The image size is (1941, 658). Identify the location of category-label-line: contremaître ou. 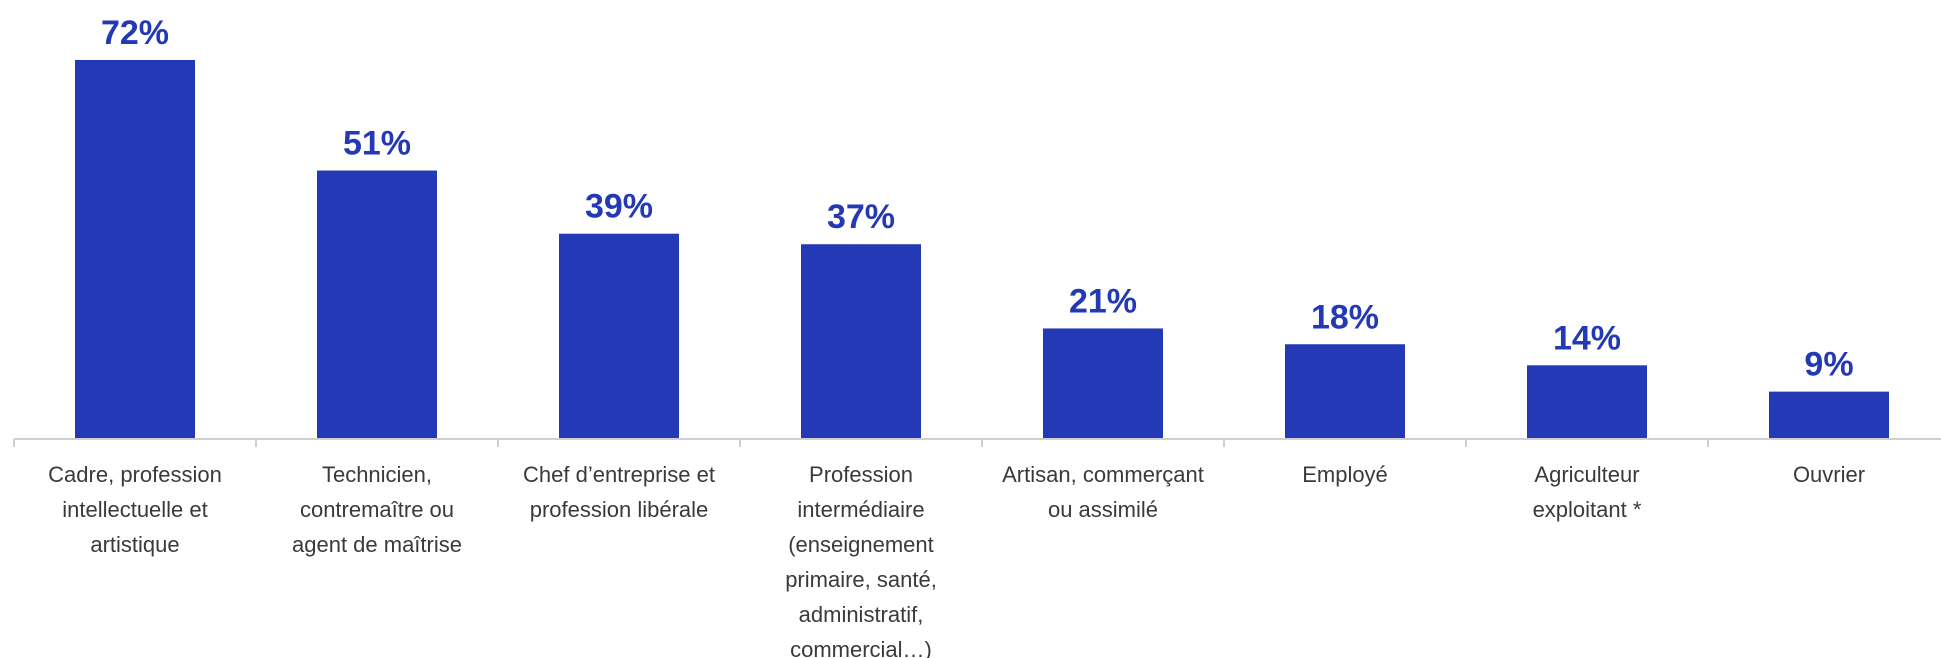
(377, 509).